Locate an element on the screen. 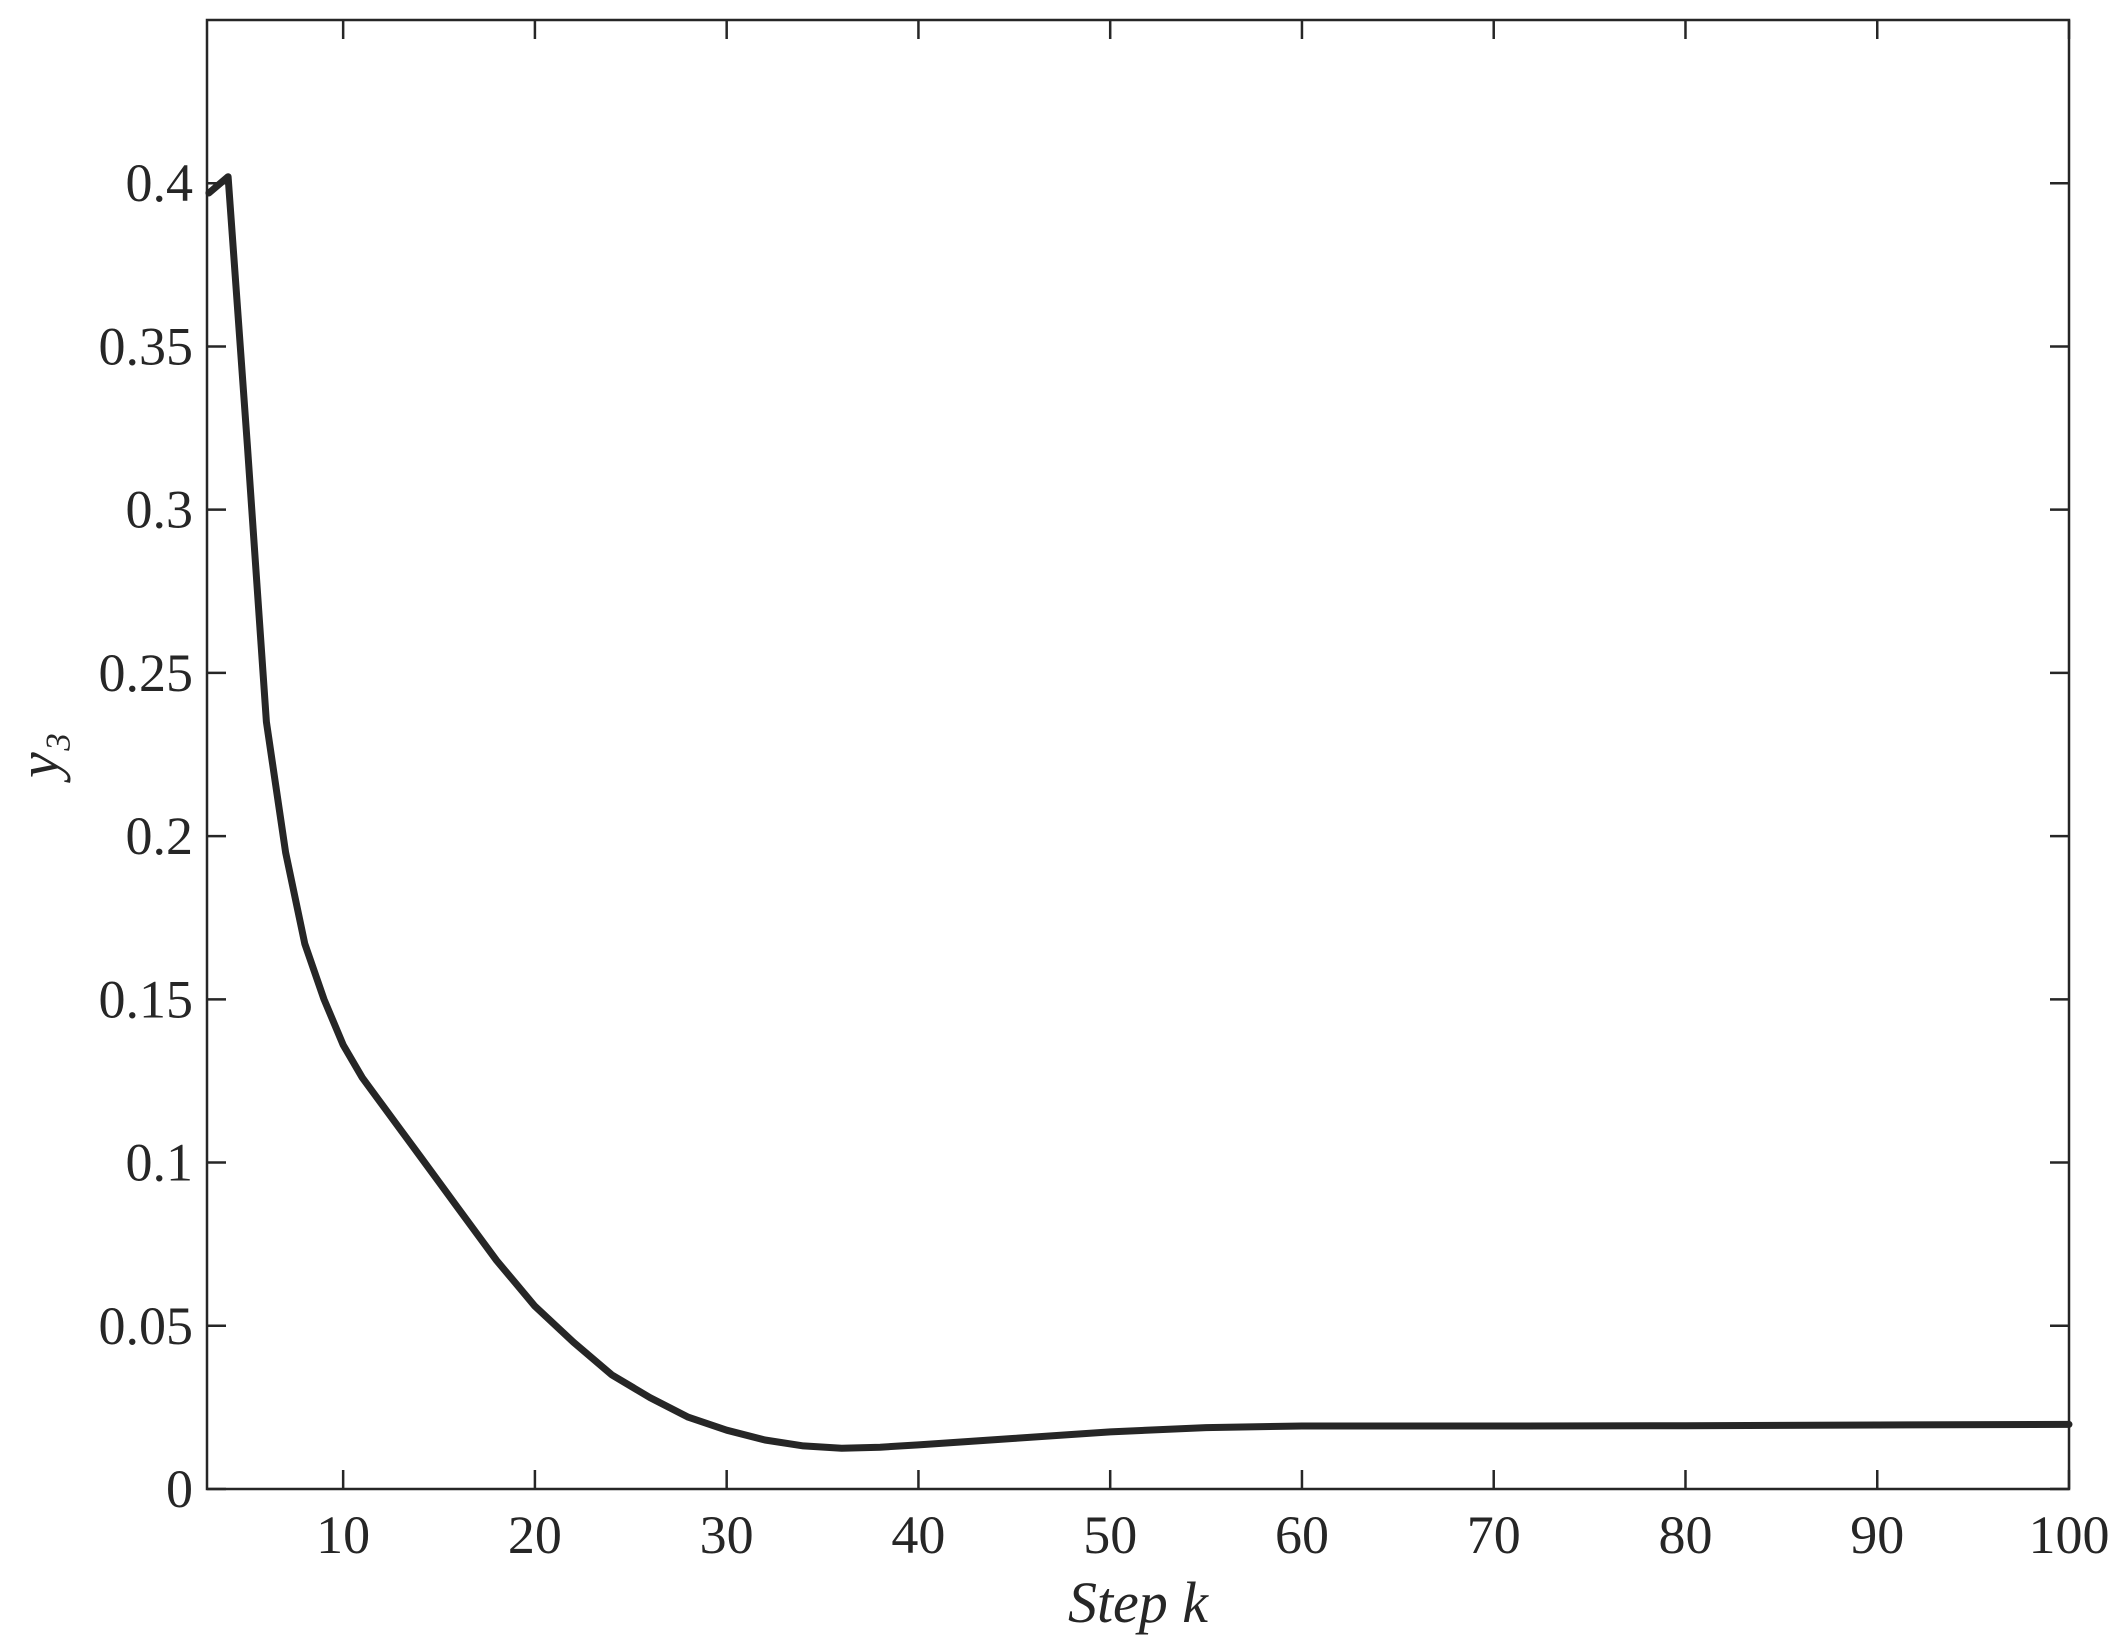 Image resolution: width=2120 pixels, height=1651 pixels. x-tick-label: 70 is located at coordinates (1494, 1535).